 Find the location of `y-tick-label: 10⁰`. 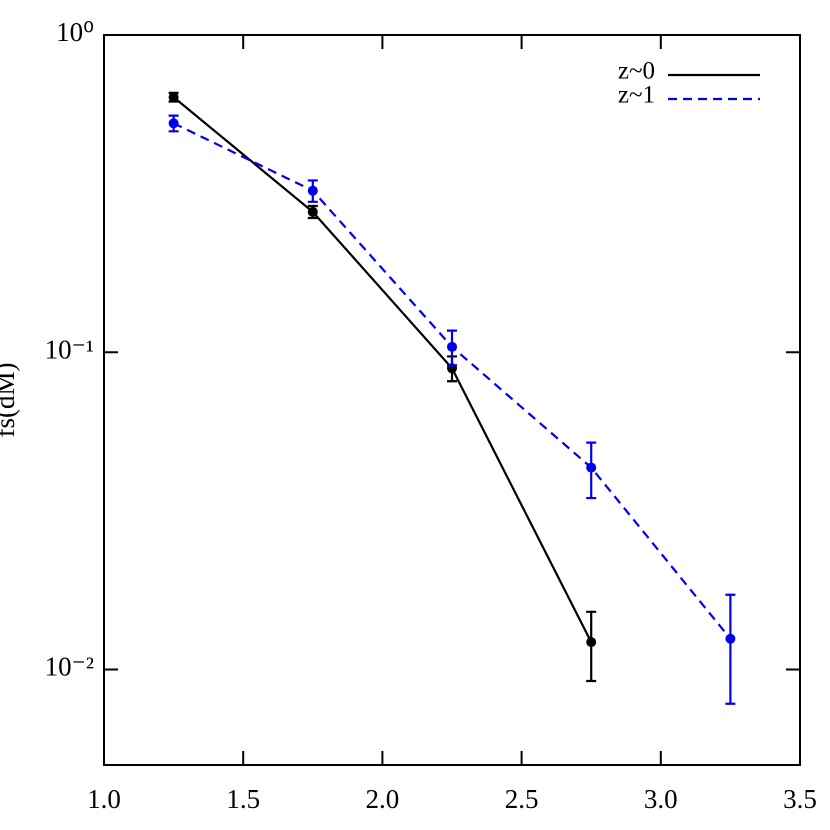

y-tick-label: 10⁰ is located at coordinates (75, 32).